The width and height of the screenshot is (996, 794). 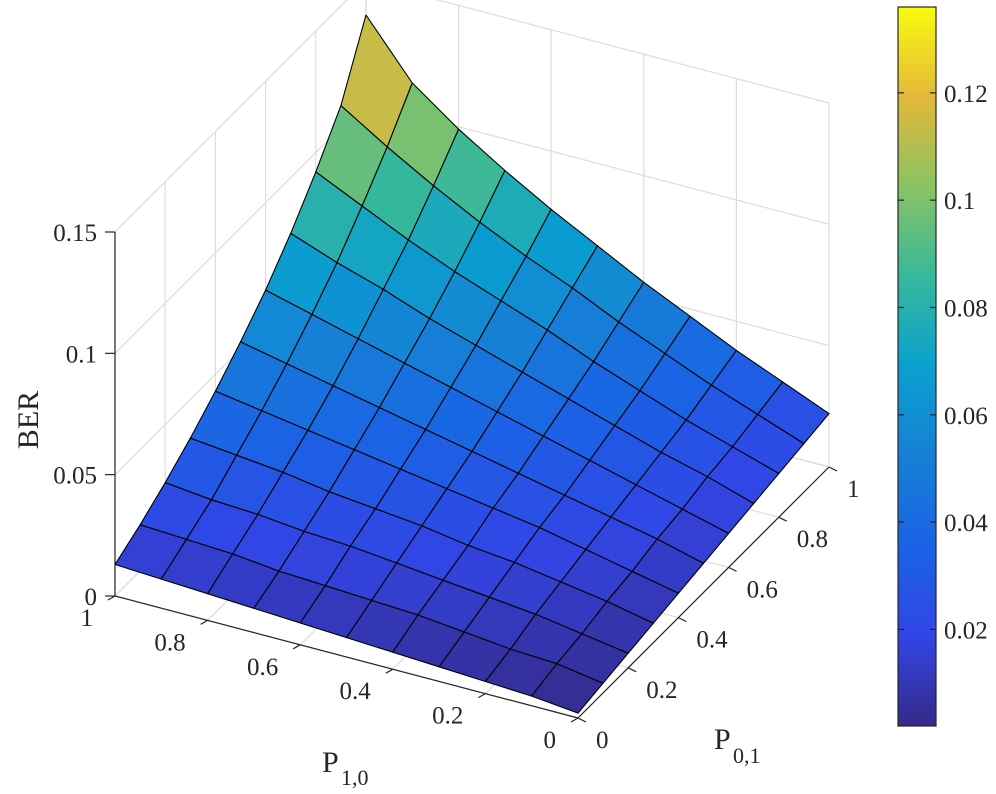 I want to click on y-tick-label: 1, so click(x=853, y=489).